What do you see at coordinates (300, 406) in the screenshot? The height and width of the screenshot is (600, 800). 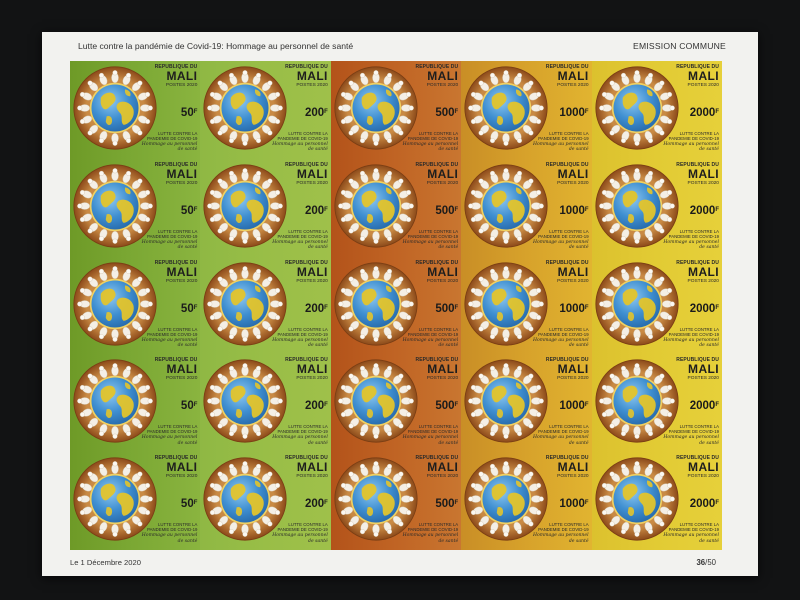 I see `stamp-value: 200F` at bounding box center [300, 406].